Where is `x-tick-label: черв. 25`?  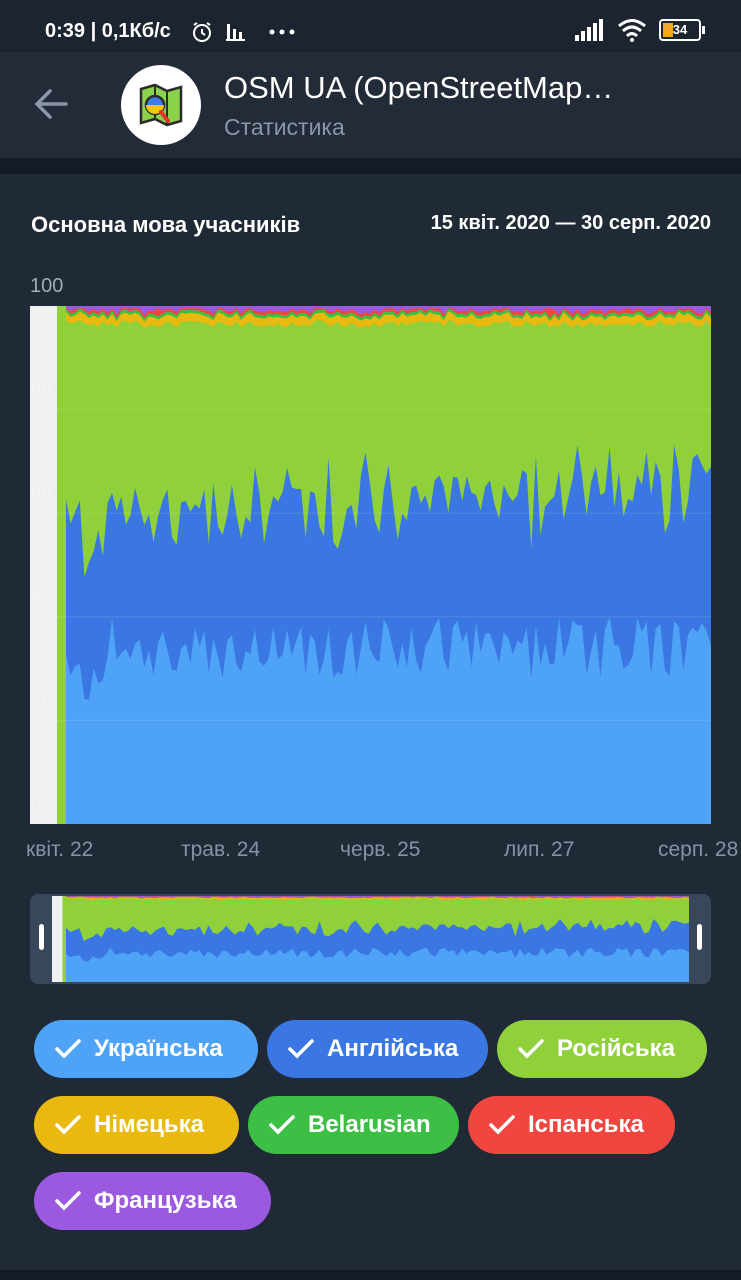 x-tick-label: черв. 25 is located at coordinates (380, 849).